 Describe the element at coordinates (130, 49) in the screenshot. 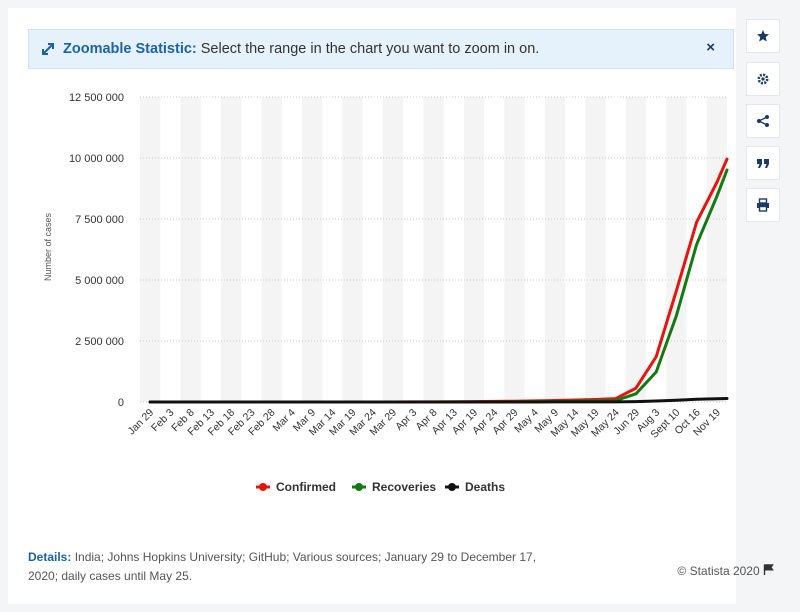

I see `banner-title: Zoomable Statistic:` at that location.